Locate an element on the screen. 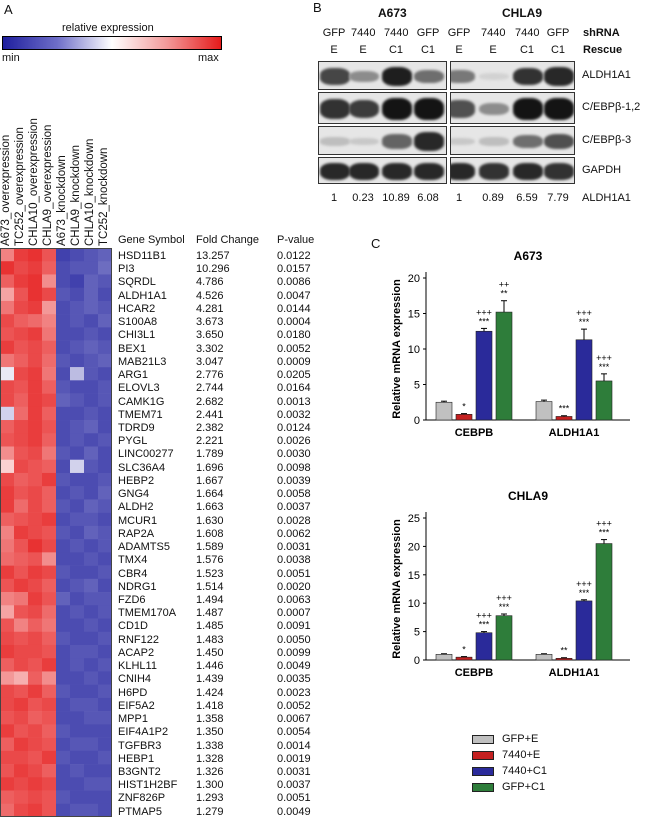 The width and height of the screenshot is (650, 820). p-value: 0.0098 is located at coordinates (294, 467).